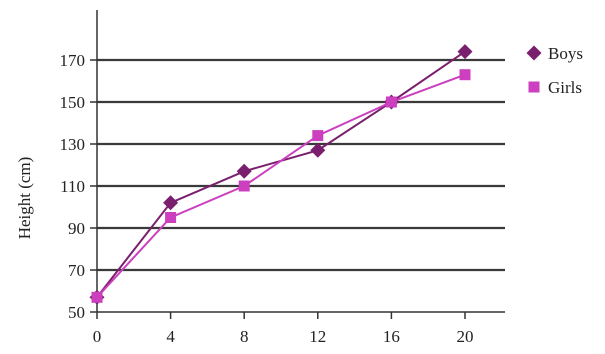 The height and width of the screenshot is (354, 605). What do you see at coordinates (170, 336) in the screenshot?
I see `x-tick-label: 4` at bounding box center [170, 336].